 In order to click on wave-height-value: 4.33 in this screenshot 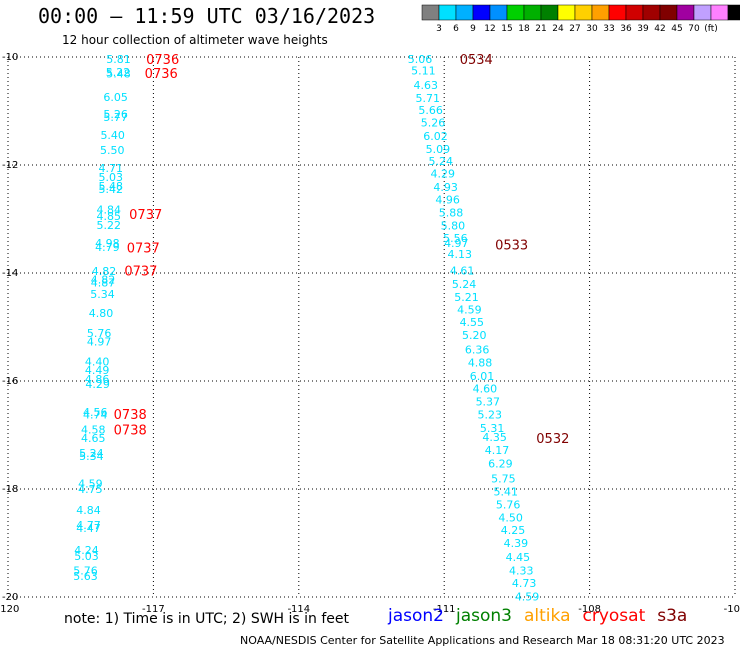, I will do `click(521, 571)`.